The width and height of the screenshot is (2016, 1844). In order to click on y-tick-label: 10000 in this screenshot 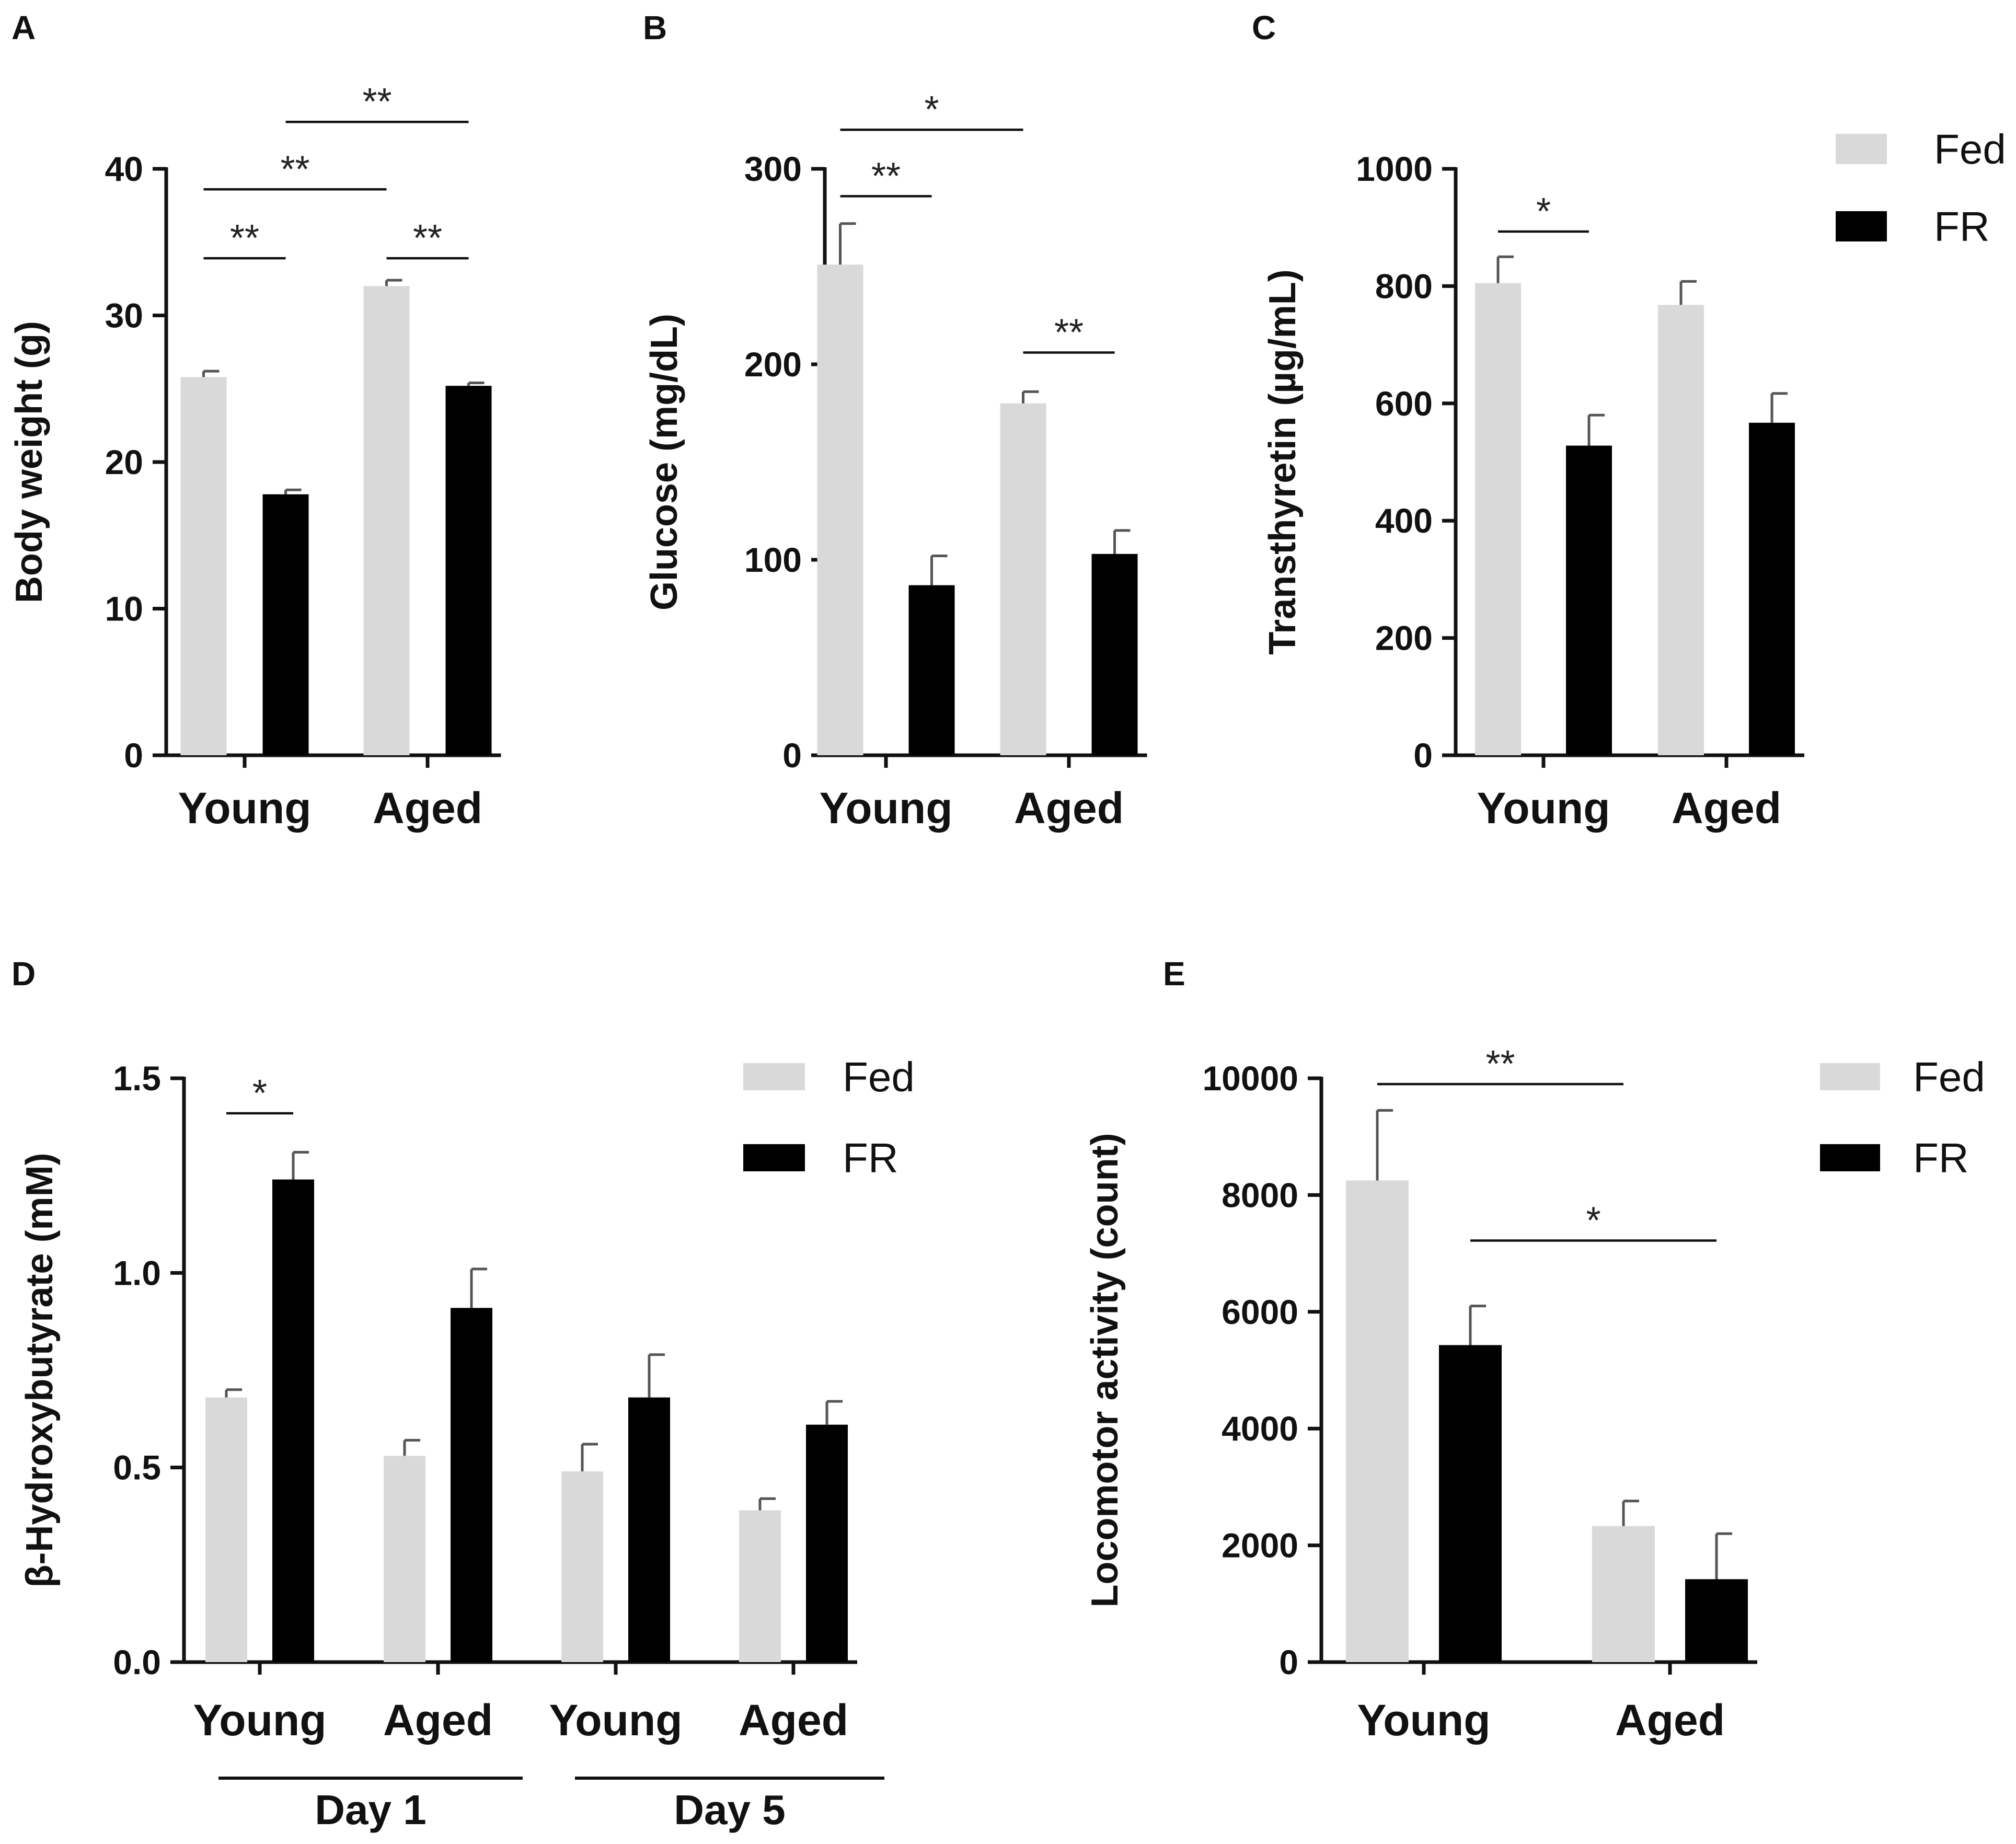, I will do `click(1250, 1078)`.